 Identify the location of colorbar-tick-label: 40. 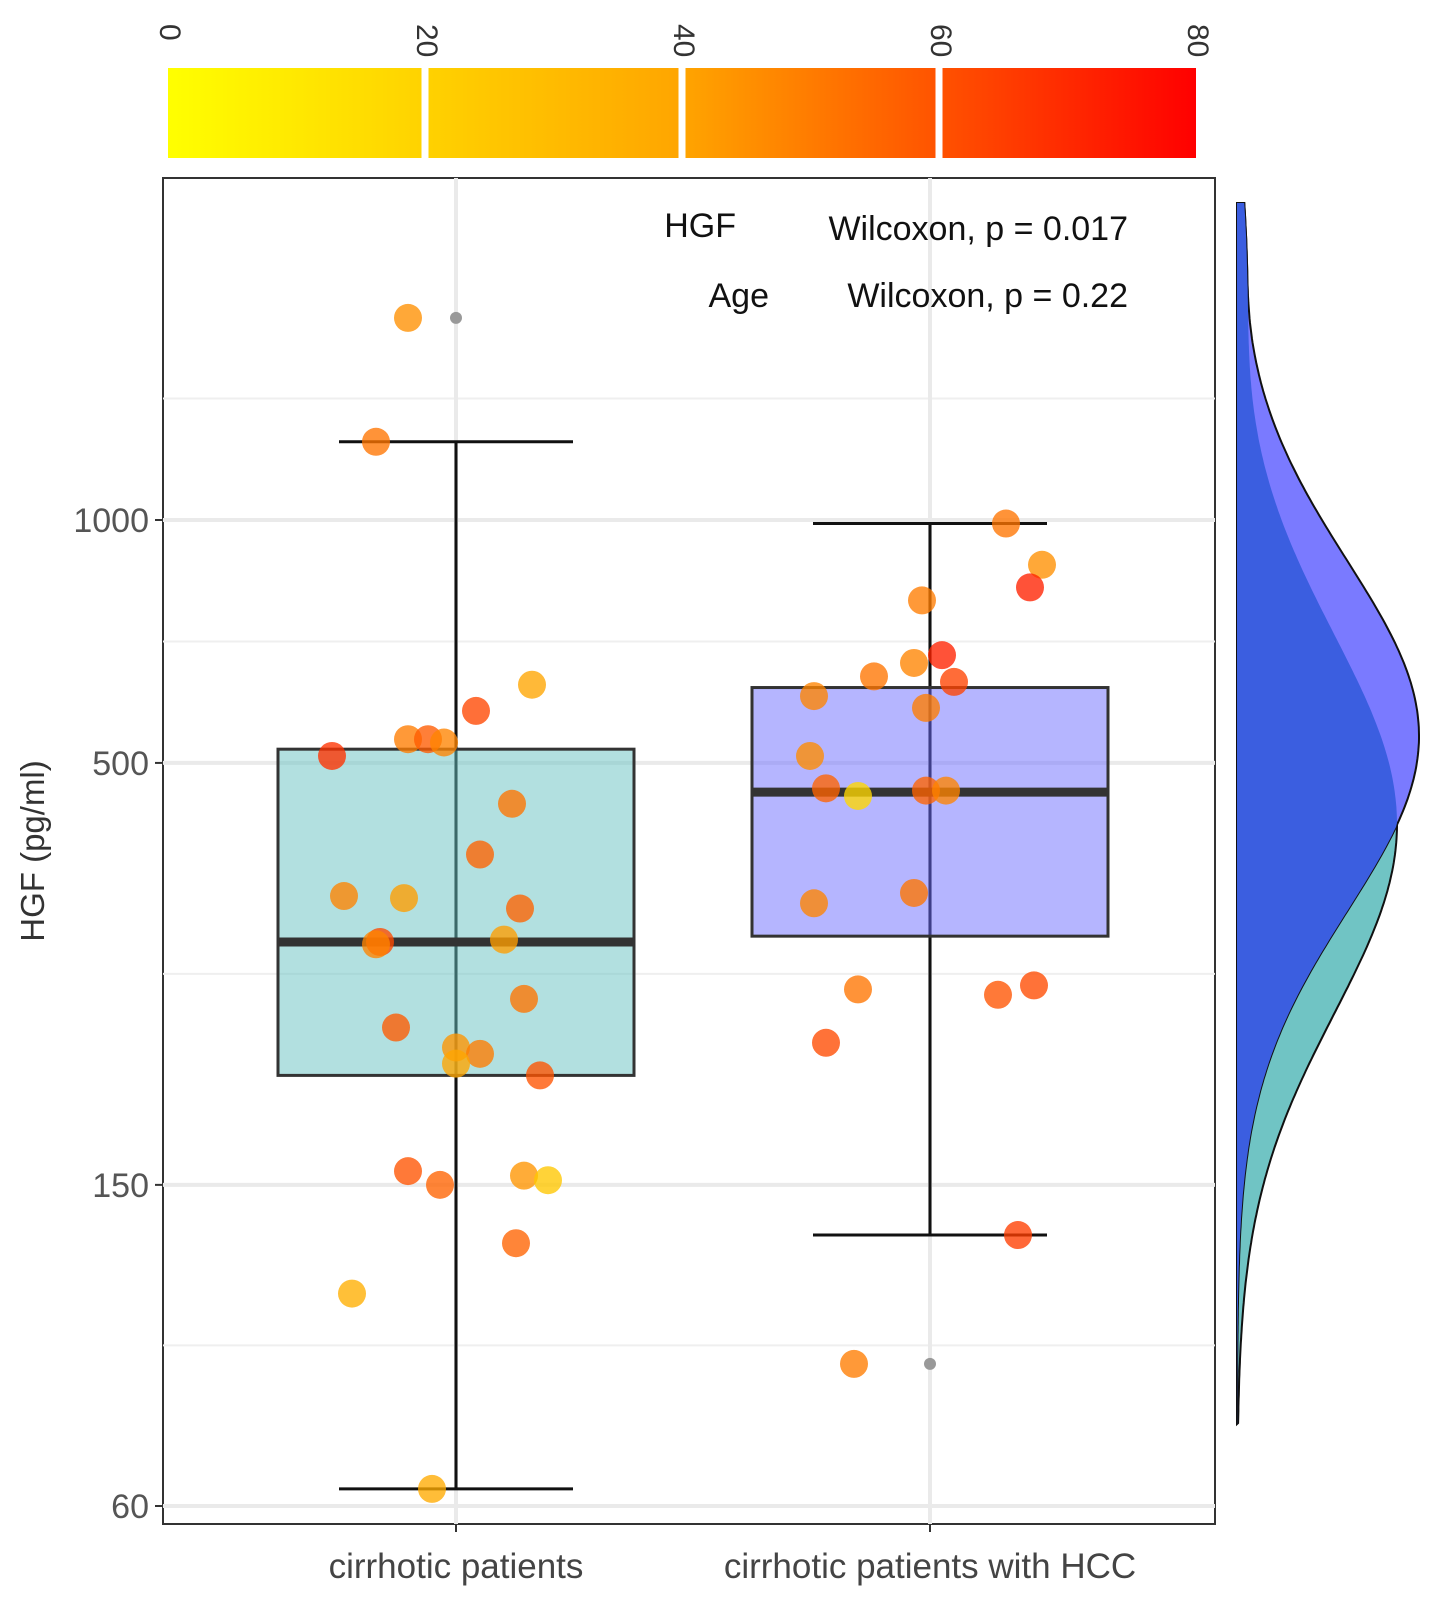
(683, 40).